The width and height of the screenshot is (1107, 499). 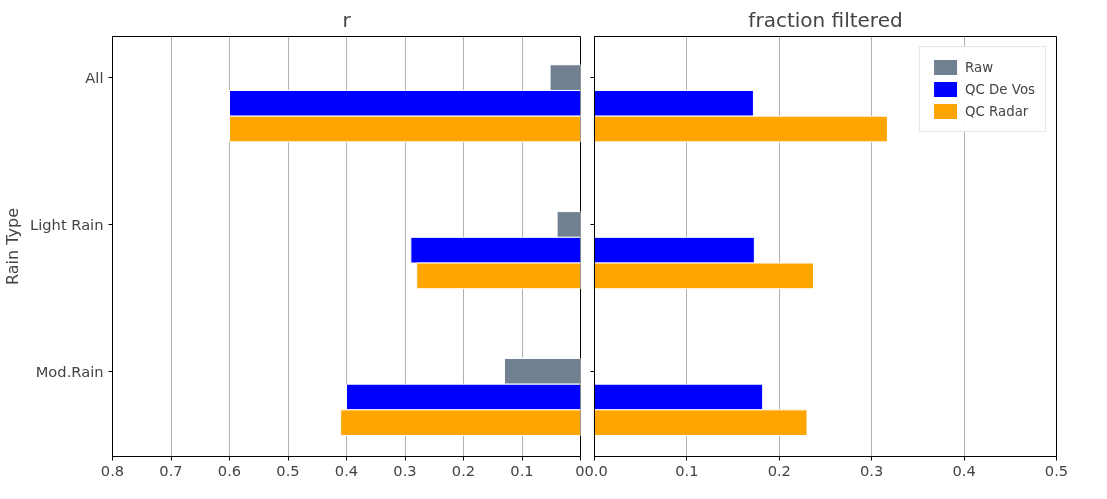 What do you see at coordinates (580, 470) in the screenshot?
I see `x-tick-label: 0` at bounding box center [580, 470].